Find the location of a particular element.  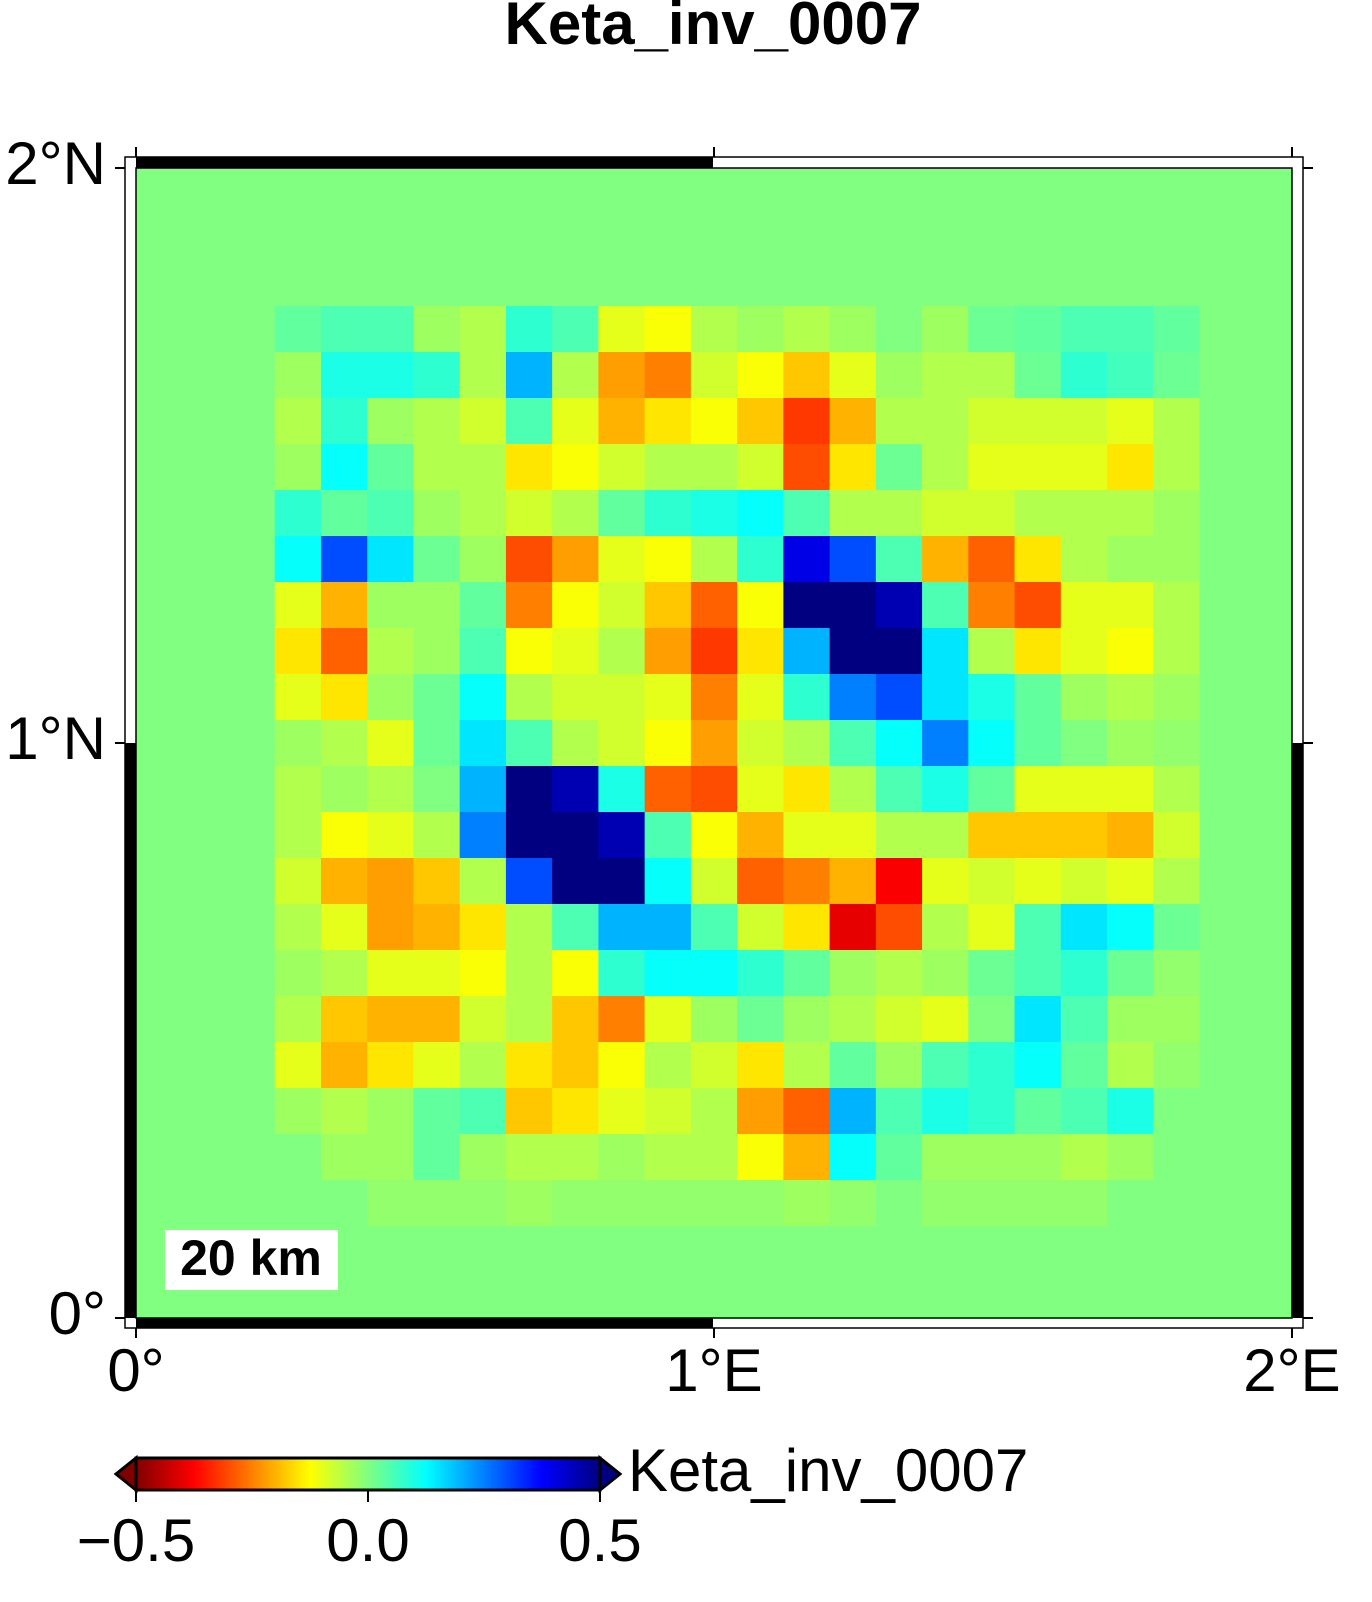

colorbar-label: Keta_inv_0007 is located at coordinates (828, 1470).